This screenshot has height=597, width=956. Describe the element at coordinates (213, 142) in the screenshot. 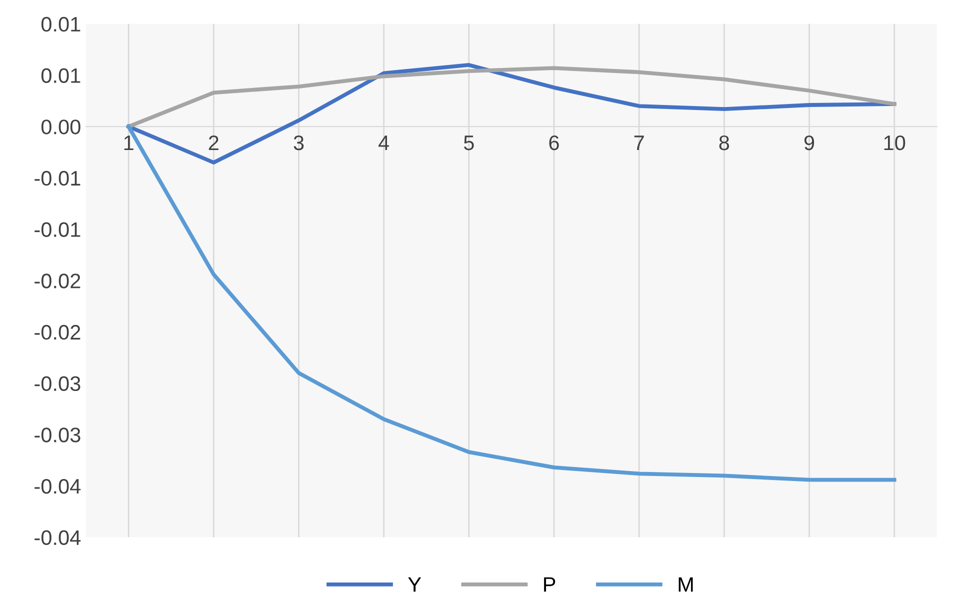

I see `x-tick-label: 2` at that location.